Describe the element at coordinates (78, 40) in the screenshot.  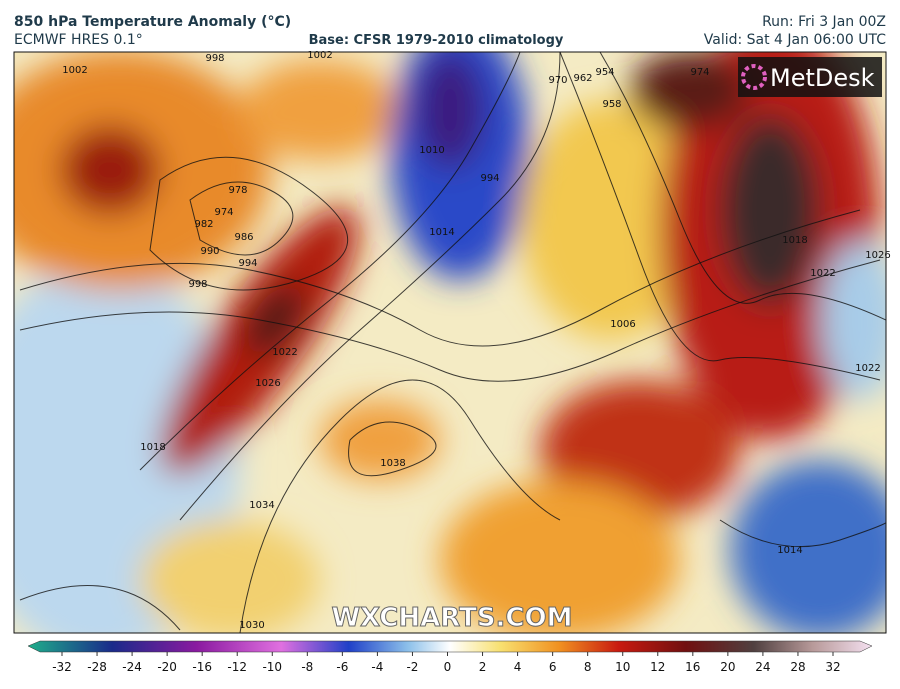
I see `model: ECMWF HRES 0.1°` at that location.